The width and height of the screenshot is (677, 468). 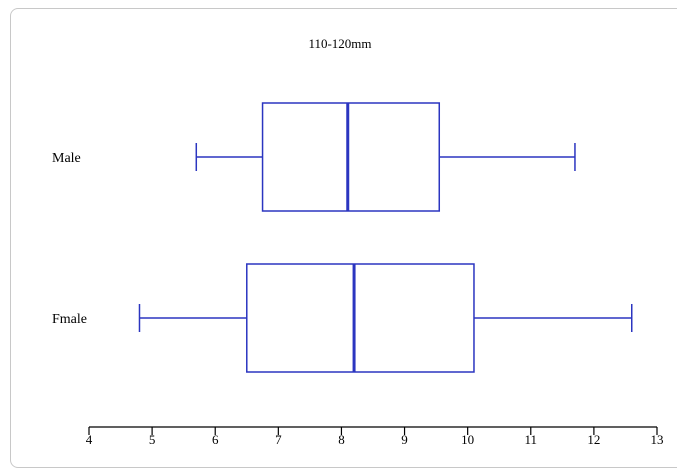 What do you see at coordinates (215, 439) in the screenshot?
I see `x-tick-label-6: 6` at bounding box center [215, 439].